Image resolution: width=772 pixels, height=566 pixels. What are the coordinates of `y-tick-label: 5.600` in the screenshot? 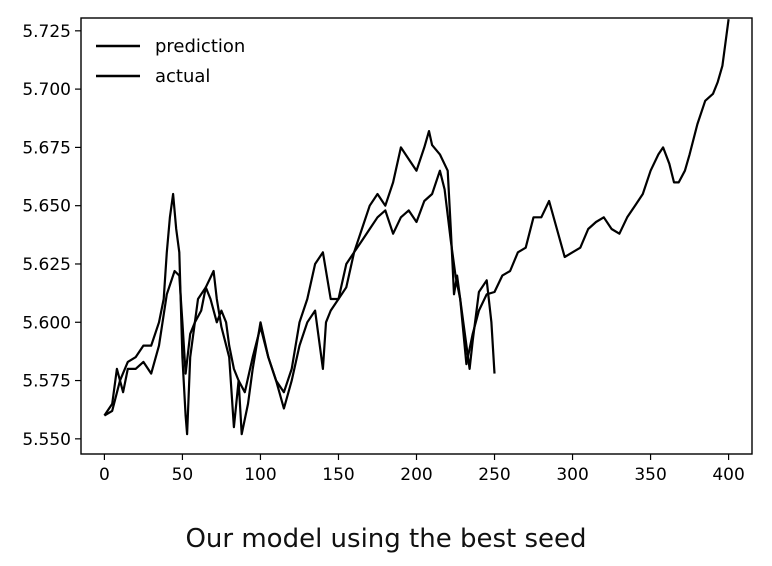 It's located at (46, 323).